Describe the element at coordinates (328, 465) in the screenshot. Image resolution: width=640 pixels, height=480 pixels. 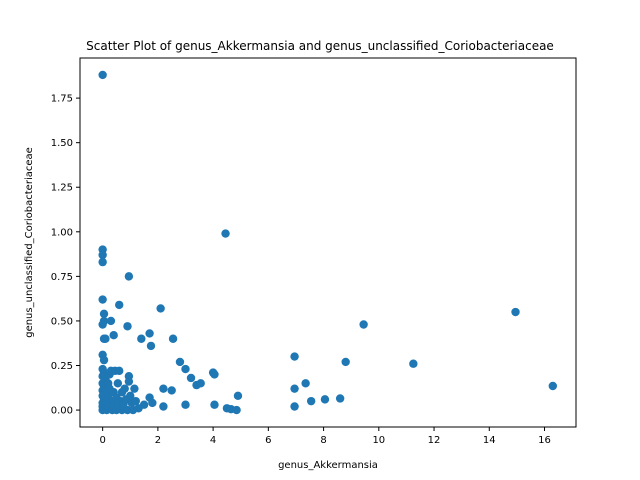
I see `x-axis-label: genus_Akkermansia` at that location.